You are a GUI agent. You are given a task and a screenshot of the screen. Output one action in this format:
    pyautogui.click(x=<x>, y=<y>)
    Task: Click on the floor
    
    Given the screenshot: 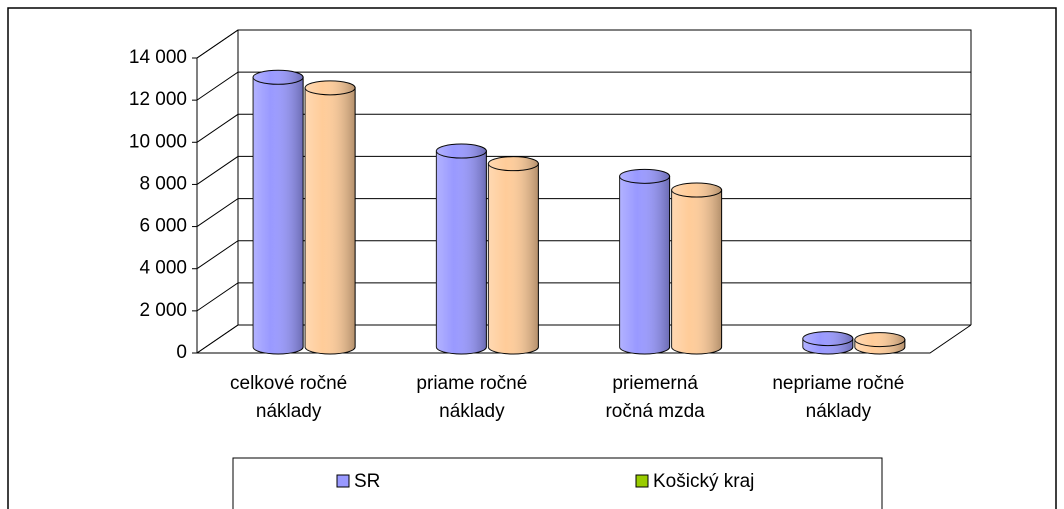 What is the action you would take?
    pyautogui.click(x=584, y=339)
    